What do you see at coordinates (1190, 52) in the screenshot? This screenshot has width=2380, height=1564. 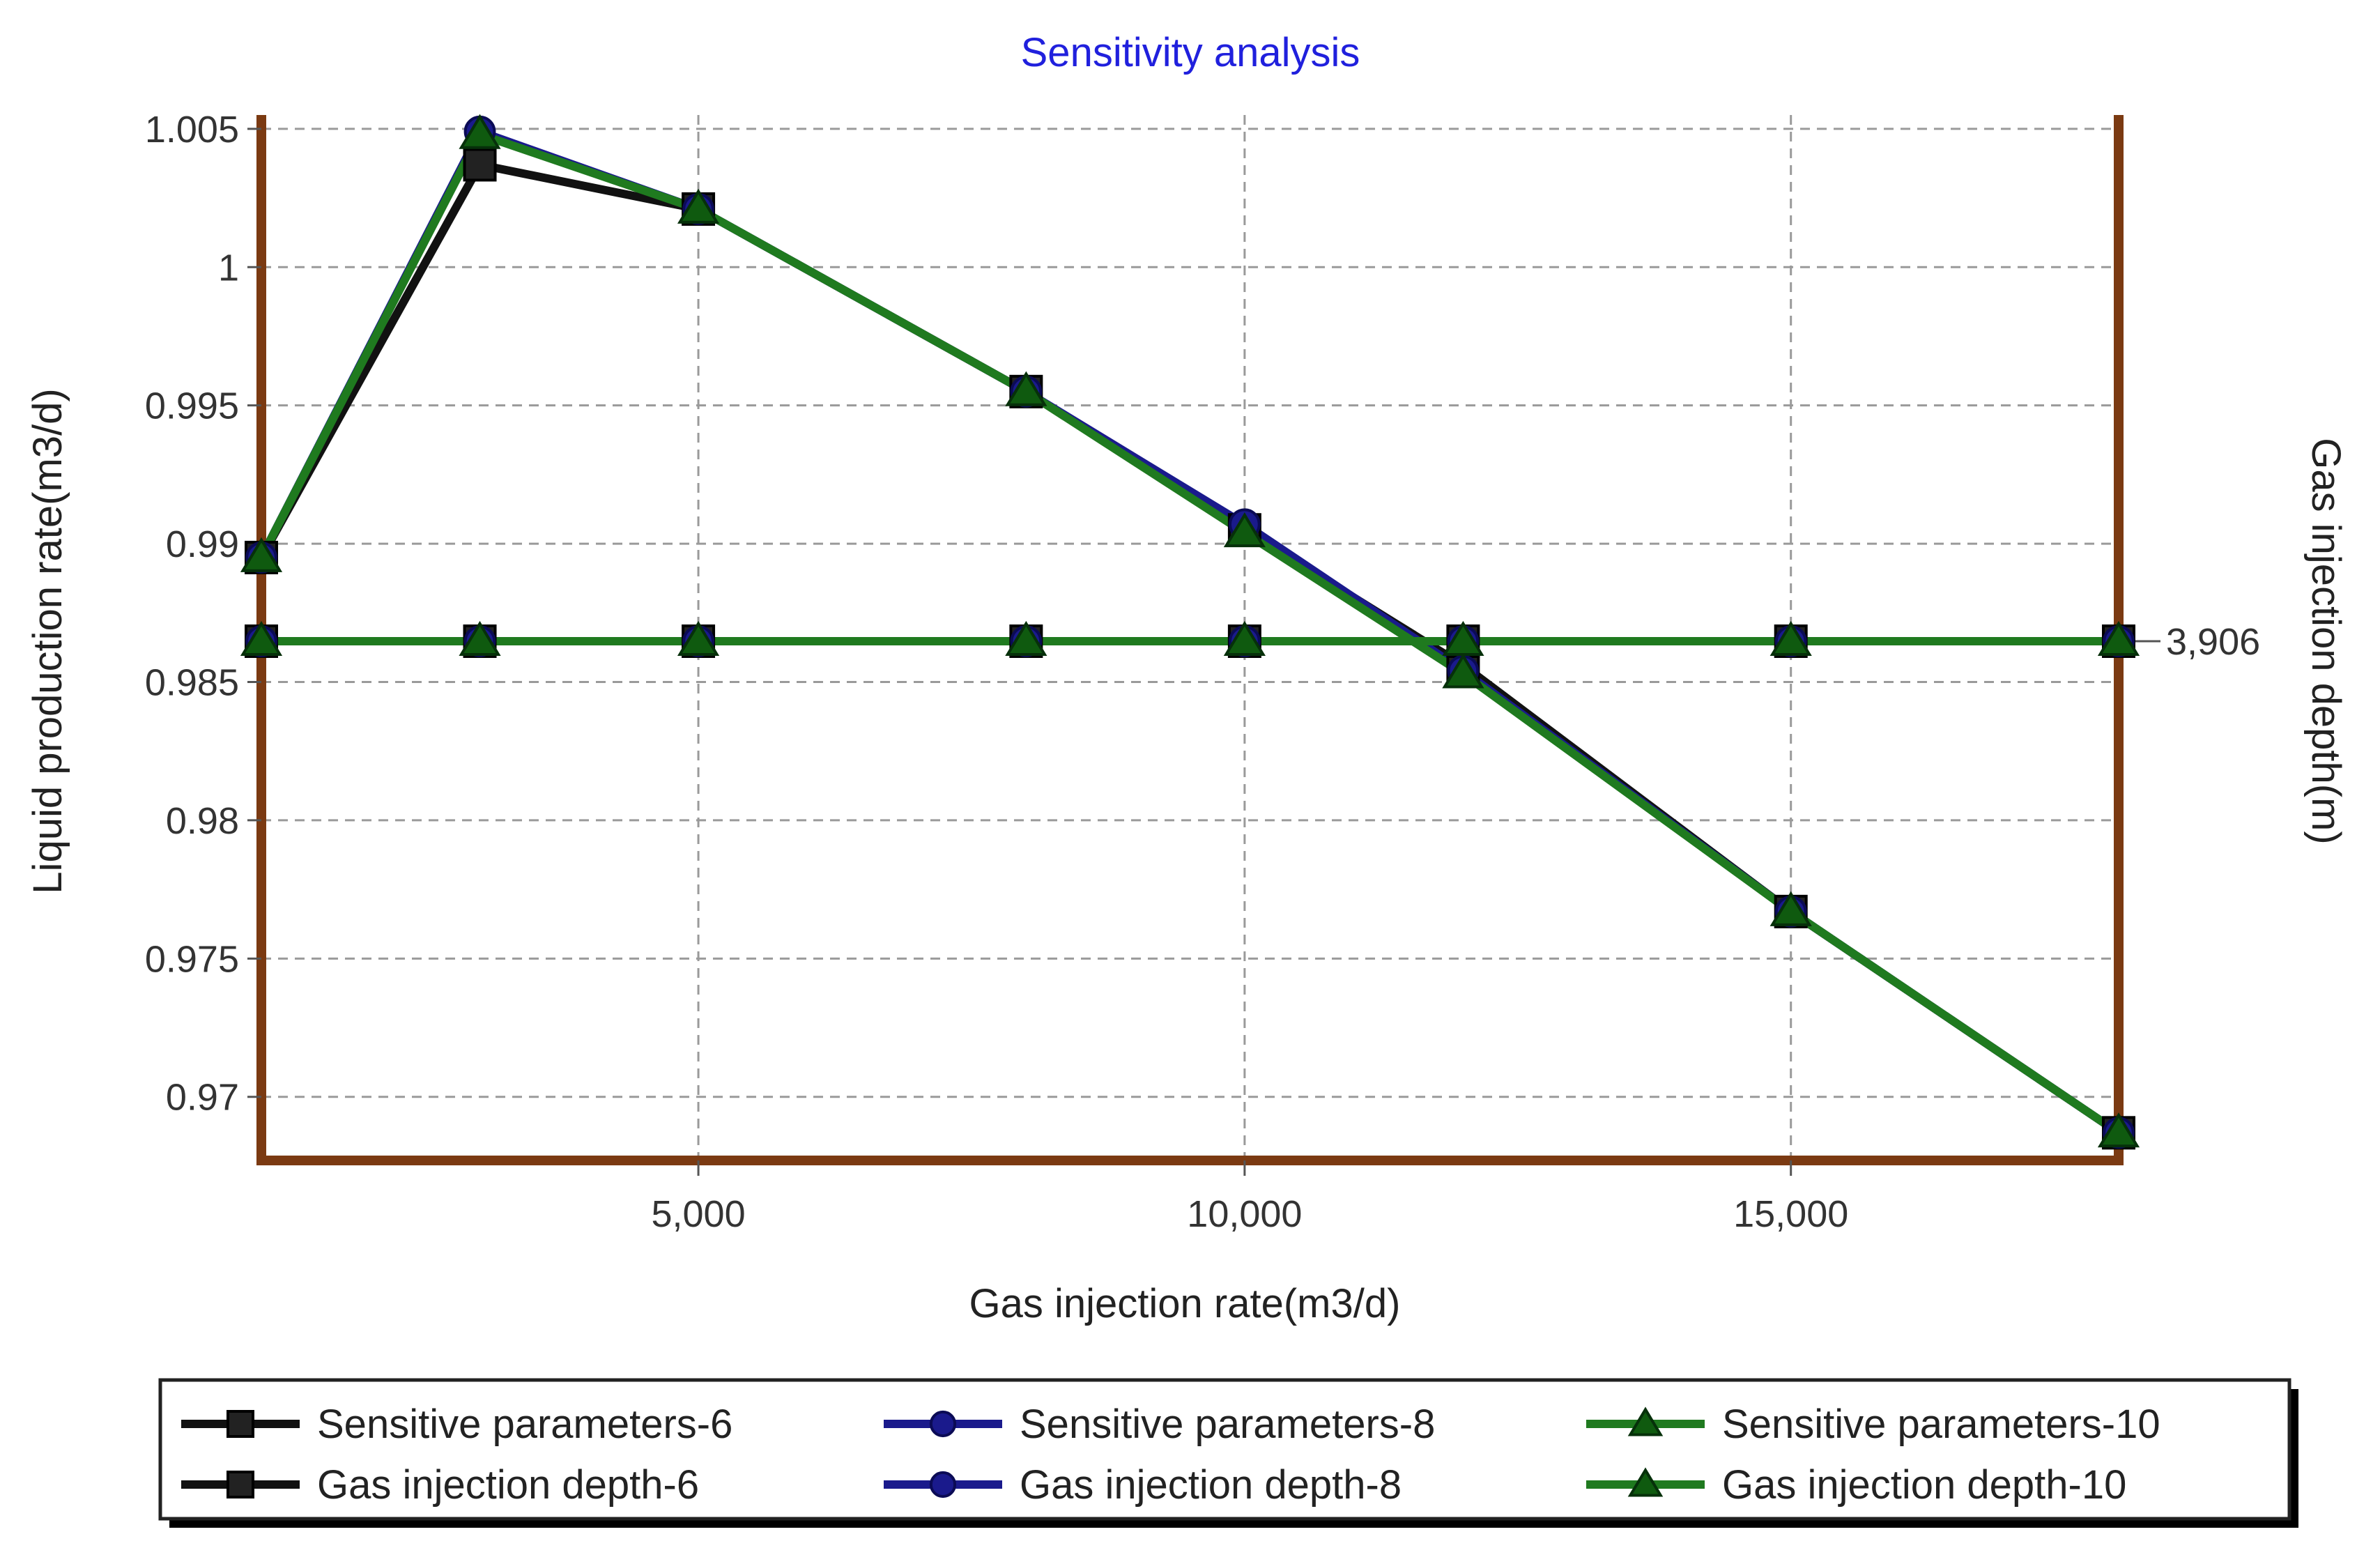 I see `chart-title: Sensitivity analysis` at bounding box center [1190, 52].